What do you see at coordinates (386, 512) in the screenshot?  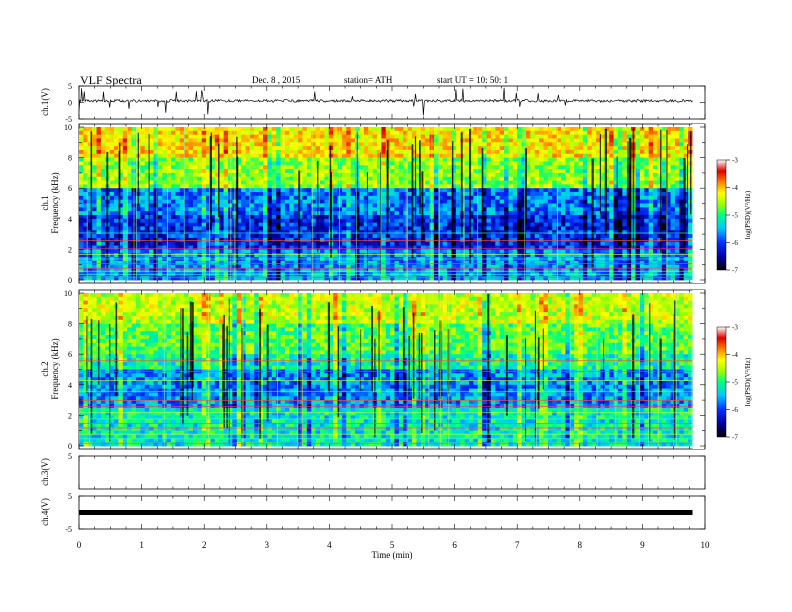 I see `ch4-waveform` at bounding box center [386, 512].